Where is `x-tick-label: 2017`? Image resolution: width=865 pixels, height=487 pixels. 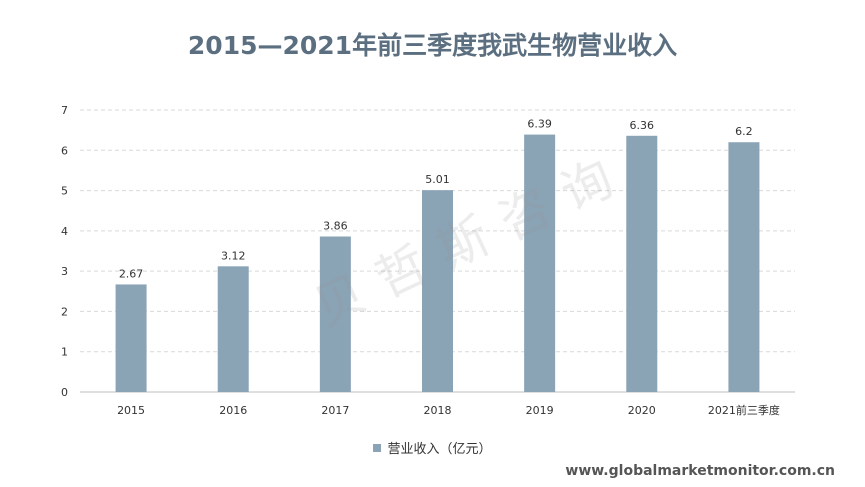
x-tick-label: 2017 is located at coordinates (335, 410).